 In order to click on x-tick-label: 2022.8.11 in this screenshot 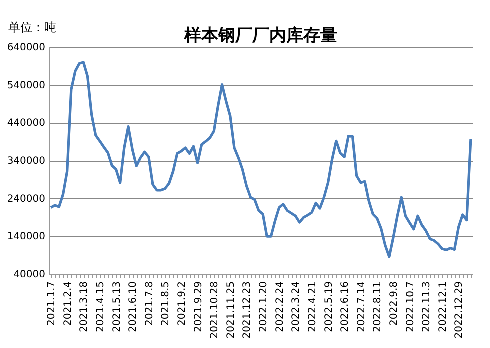, I will do `click(378, 307)`.